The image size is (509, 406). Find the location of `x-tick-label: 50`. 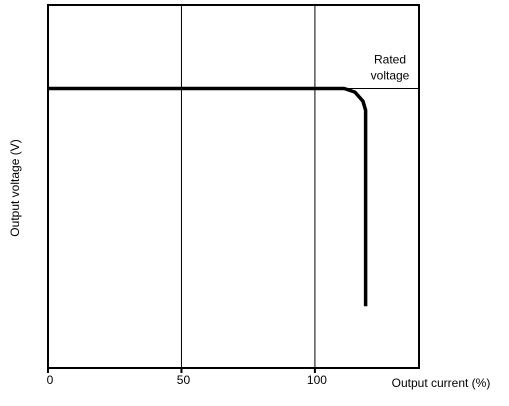

x-tick-label: 50 is located at coordinates (184, 380).